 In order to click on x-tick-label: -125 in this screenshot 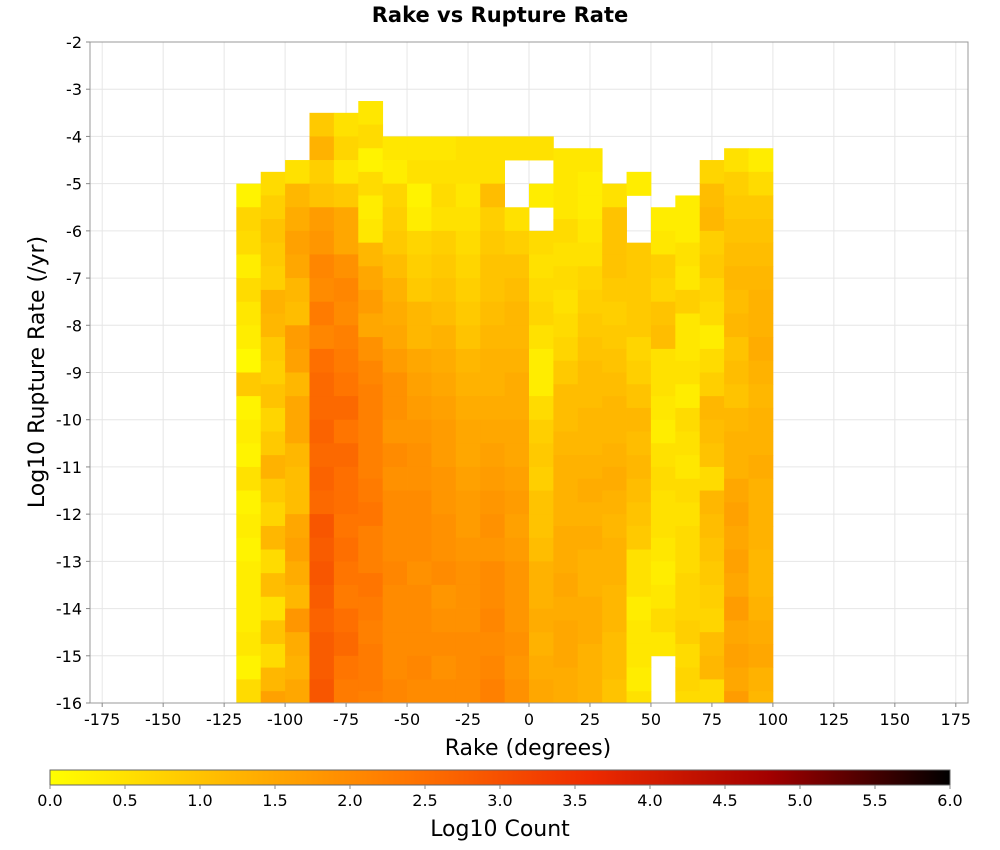, I will do `click(224, 719)`.